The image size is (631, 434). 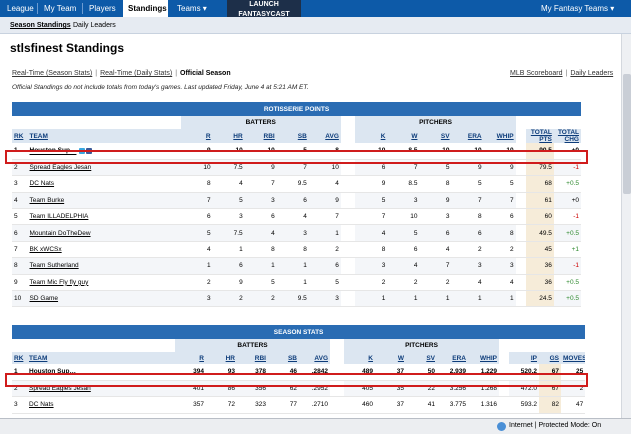 What do you see at coordinates (592, 73) in the screenshot?
I see `link-daily-leaders: Daily Leaders` at bounding box center [592, 73].